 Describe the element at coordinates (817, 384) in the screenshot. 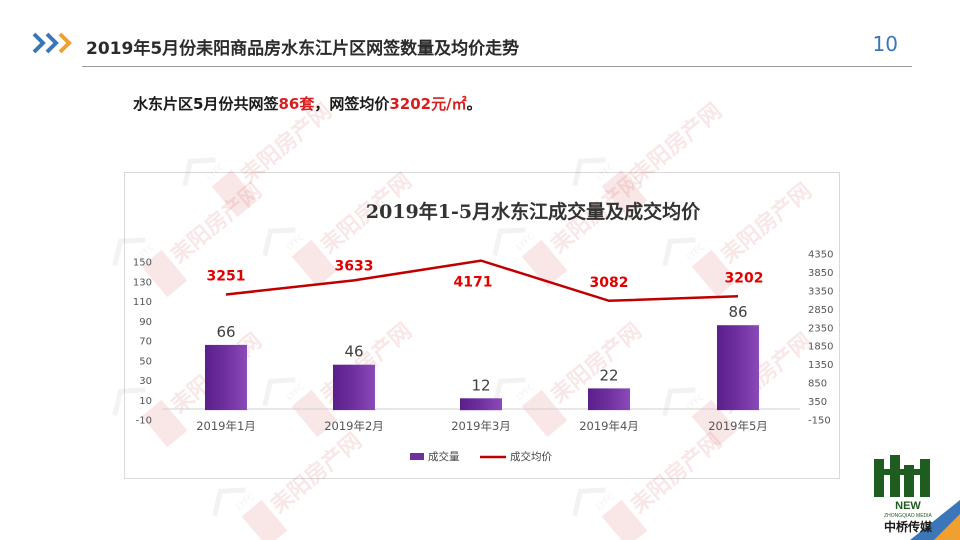

I see `right-tick-label: 850` at that location.